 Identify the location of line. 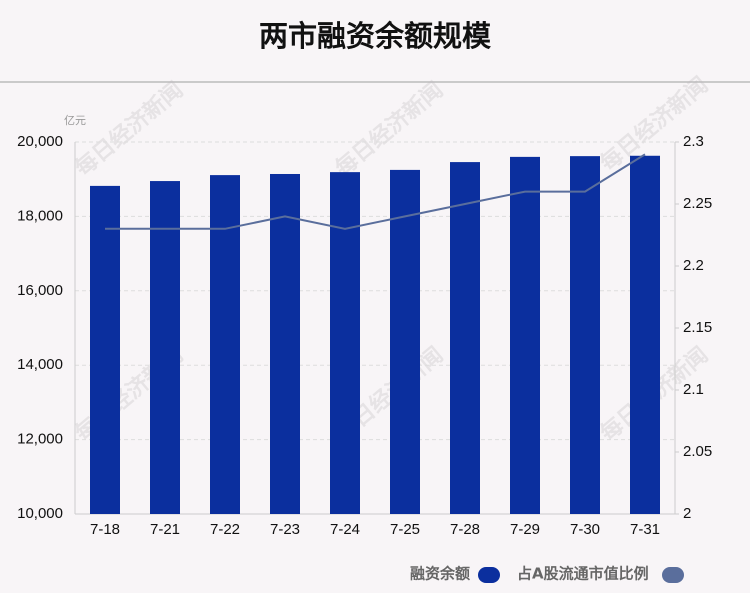
(375, 191).